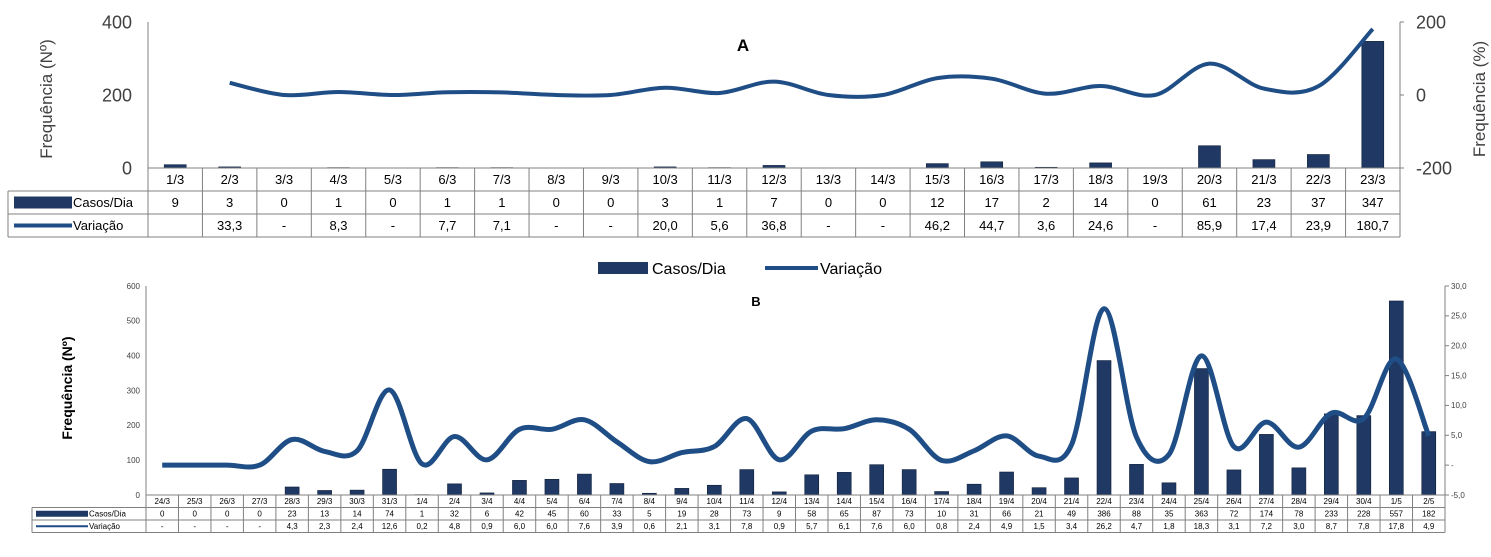 This screenshot has width=1491, height=557. I want to click on bar-value-label: 7, so click(773, 202).